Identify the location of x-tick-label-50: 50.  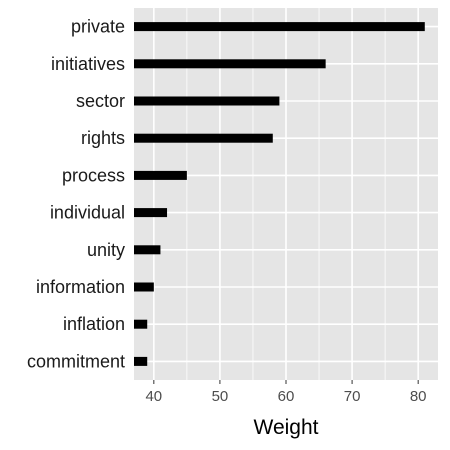
(220, 396).